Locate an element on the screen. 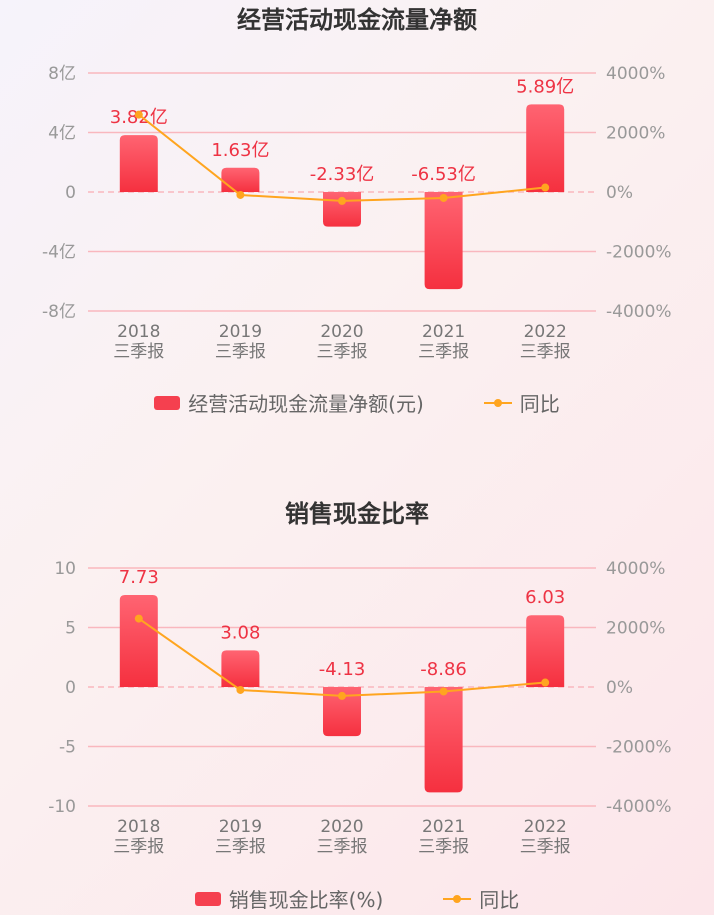 This screenshot has height=915, width=714. left-axis-tick: 10 is located at coordinates (65, 569).